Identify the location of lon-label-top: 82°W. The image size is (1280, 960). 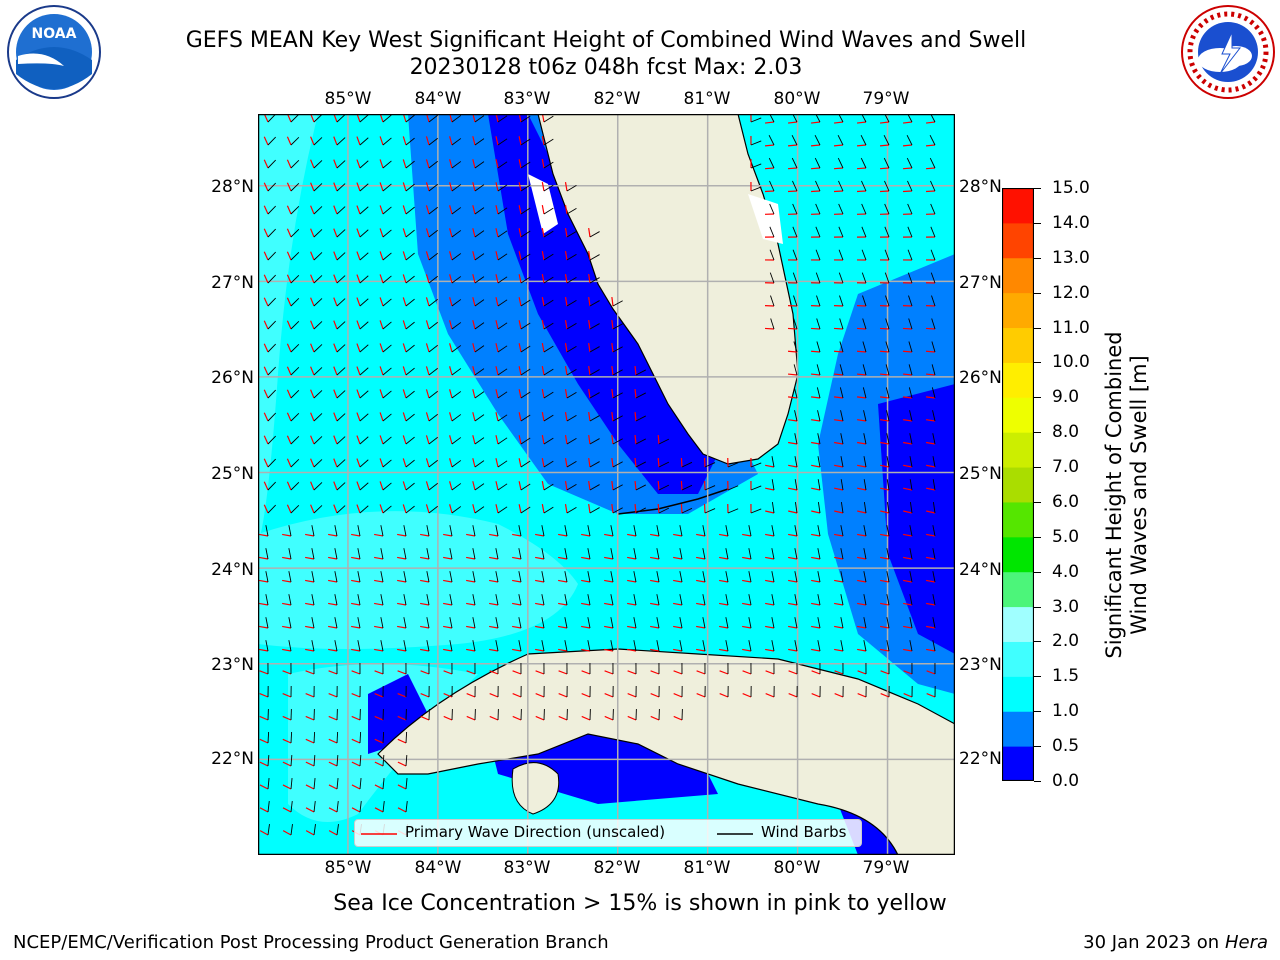
(617, 99).